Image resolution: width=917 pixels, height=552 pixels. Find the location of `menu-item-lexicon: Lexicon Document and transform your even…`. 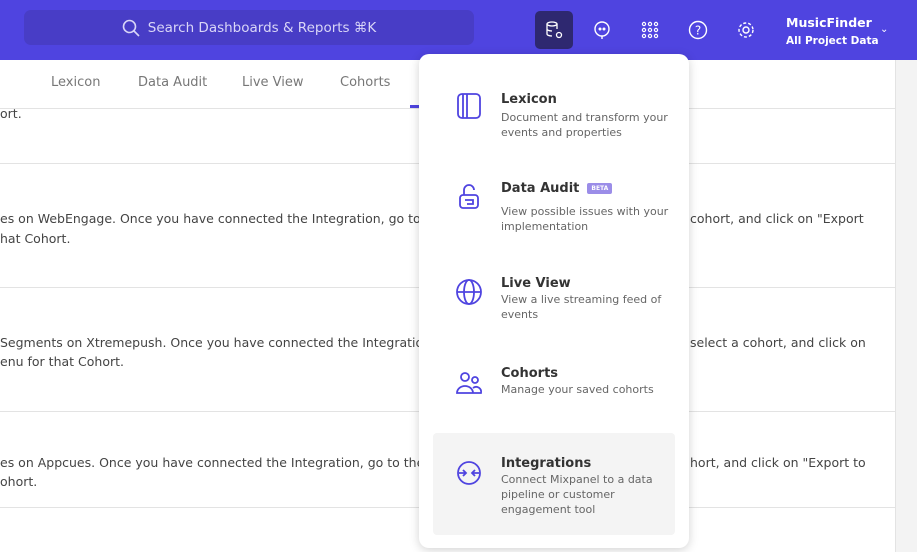

menu-item-lexicon: Lexicon Document and transform your even… is located at coordinates (554, 122).